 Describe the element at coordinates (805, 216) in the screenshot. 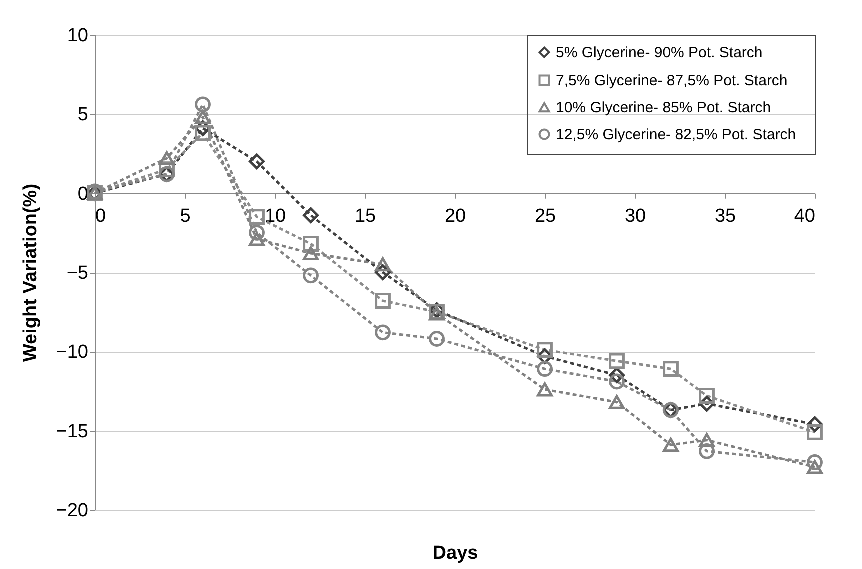

I see `x-tick-label: 40` at that location.